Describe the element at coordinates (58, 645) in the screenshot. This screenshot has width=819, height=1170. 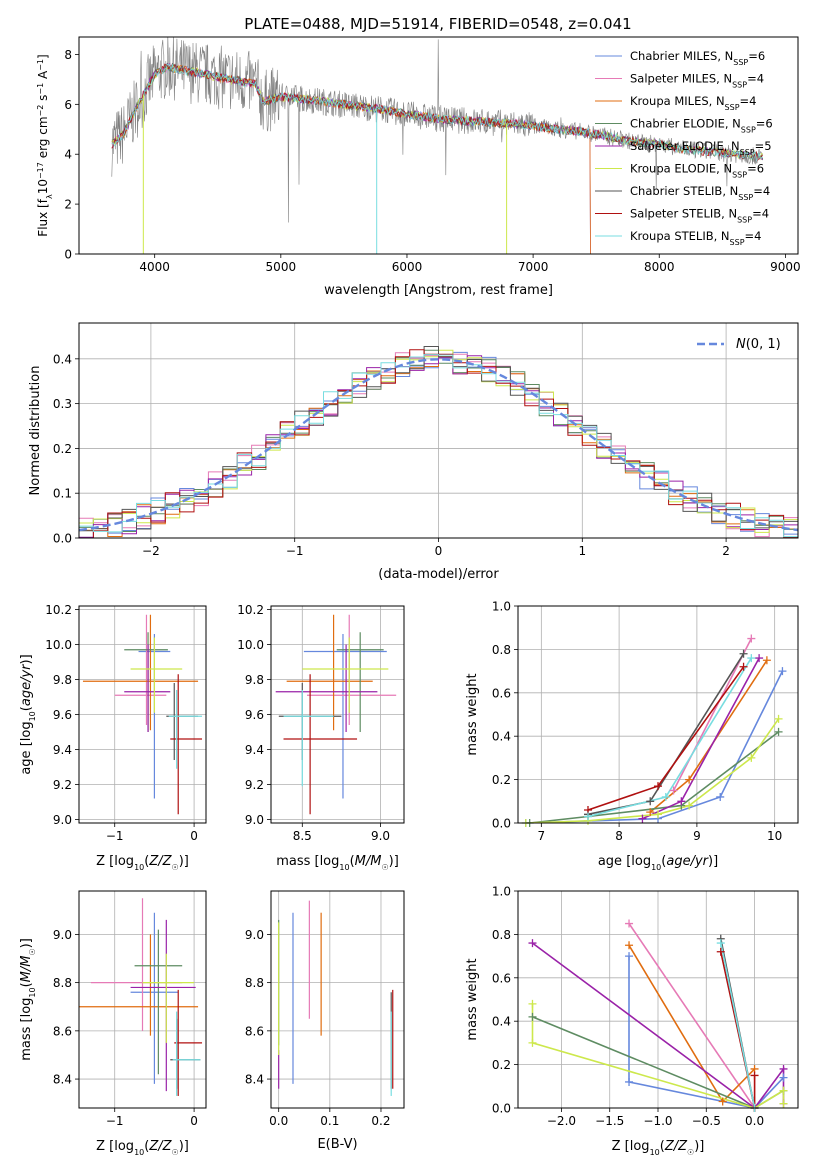
I see `y-tick-label-z-age: 10.0` at that location.